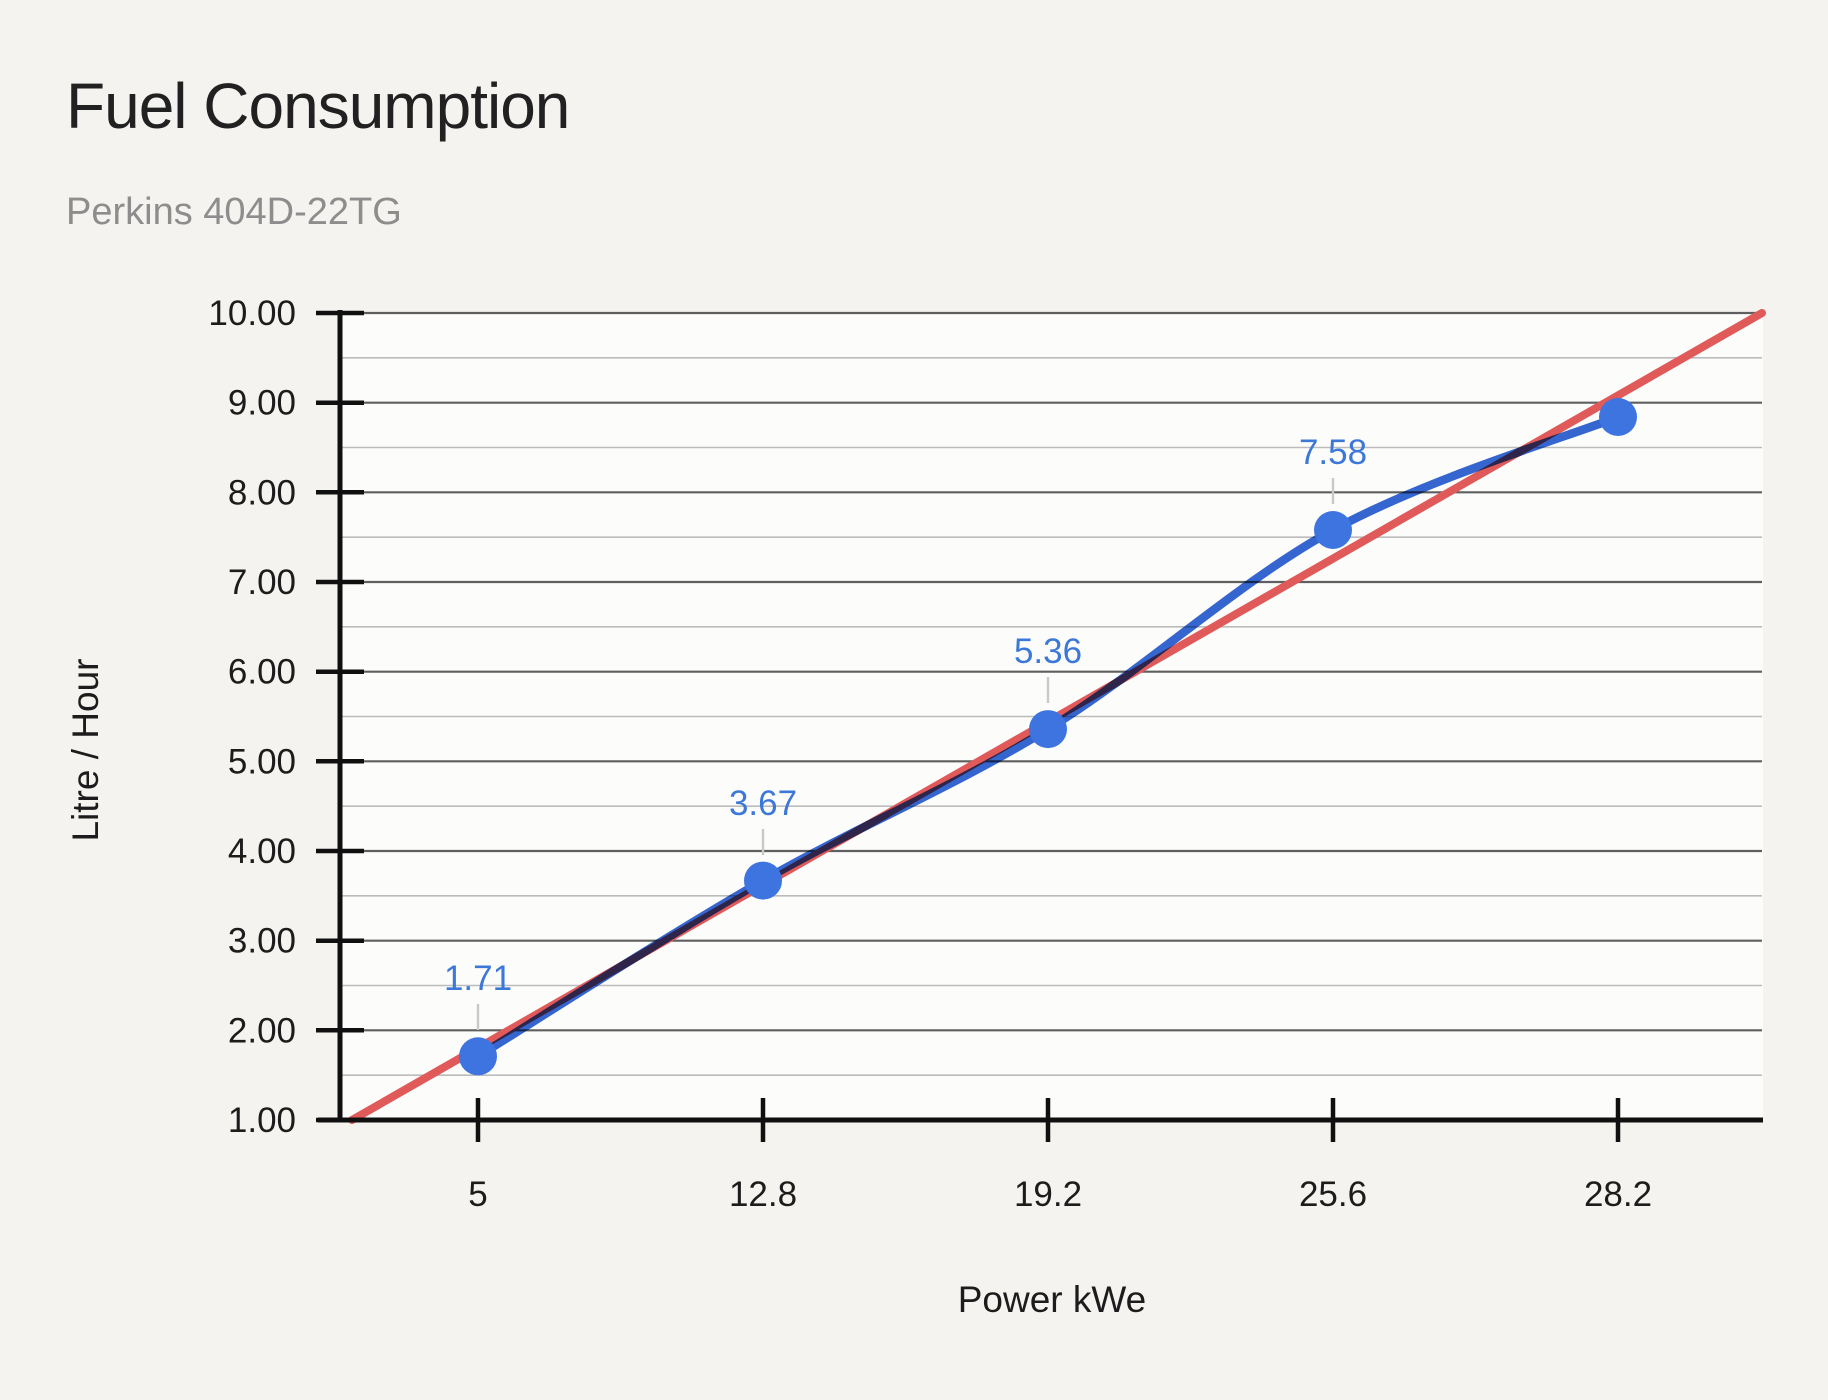 This screenshot has width=1828, height=1400. What do you see at coordinates (252, 313) in the screenshot?
I see `y-tick-label: 10.00` at bounding box center [252, 313].